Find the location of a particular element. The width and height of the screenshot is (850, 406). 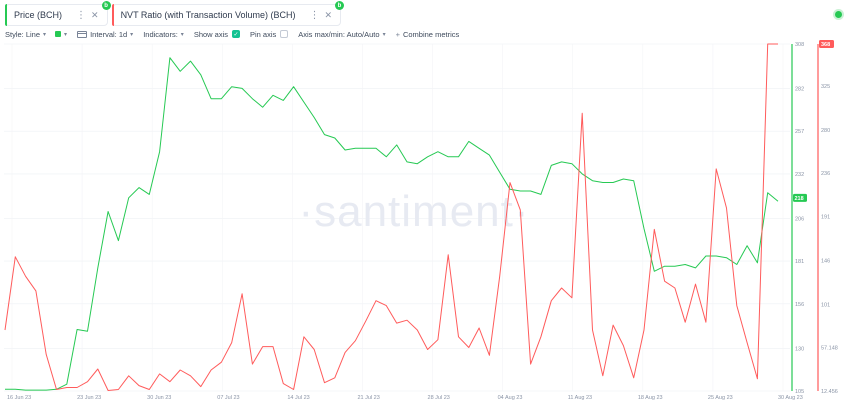

price-tick-label: 130 is located at coordinates (799, 349).